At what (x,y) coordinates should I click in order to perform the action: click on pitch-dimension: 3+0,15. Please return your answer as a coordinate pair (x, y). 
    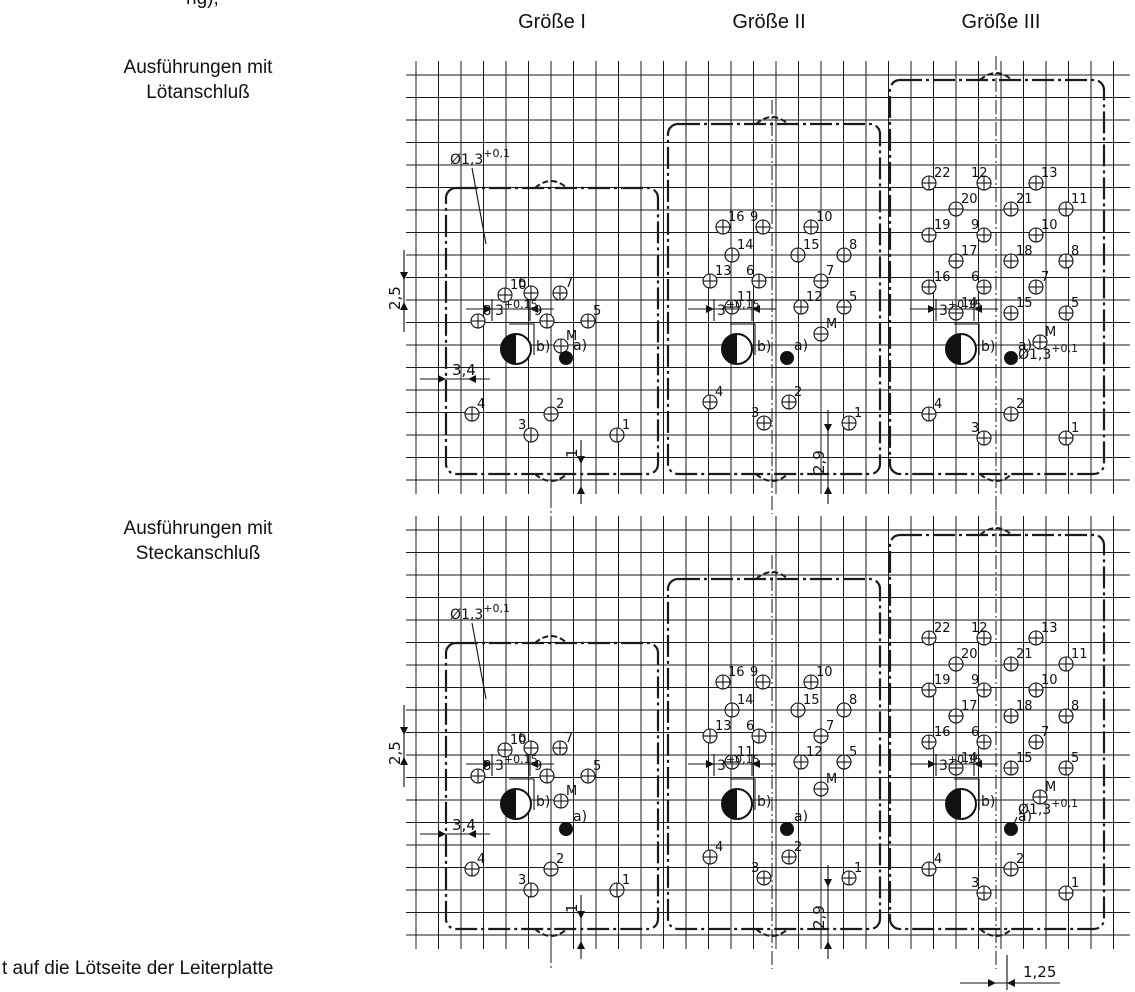
    Looking at the image, I should click on (738, 308).